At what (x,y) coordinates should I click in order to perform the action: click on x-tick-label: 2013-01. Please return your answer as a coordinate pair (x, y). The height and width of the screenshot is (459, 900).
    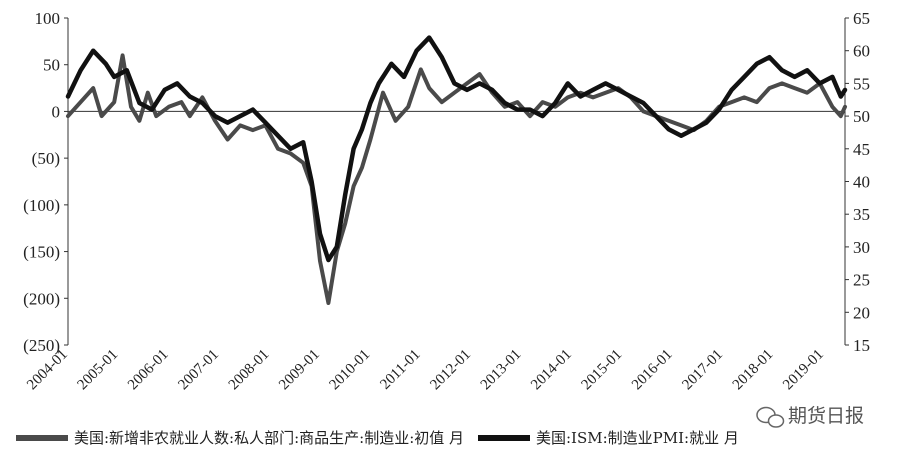
    Looking at the image, I should click on (501, 370).